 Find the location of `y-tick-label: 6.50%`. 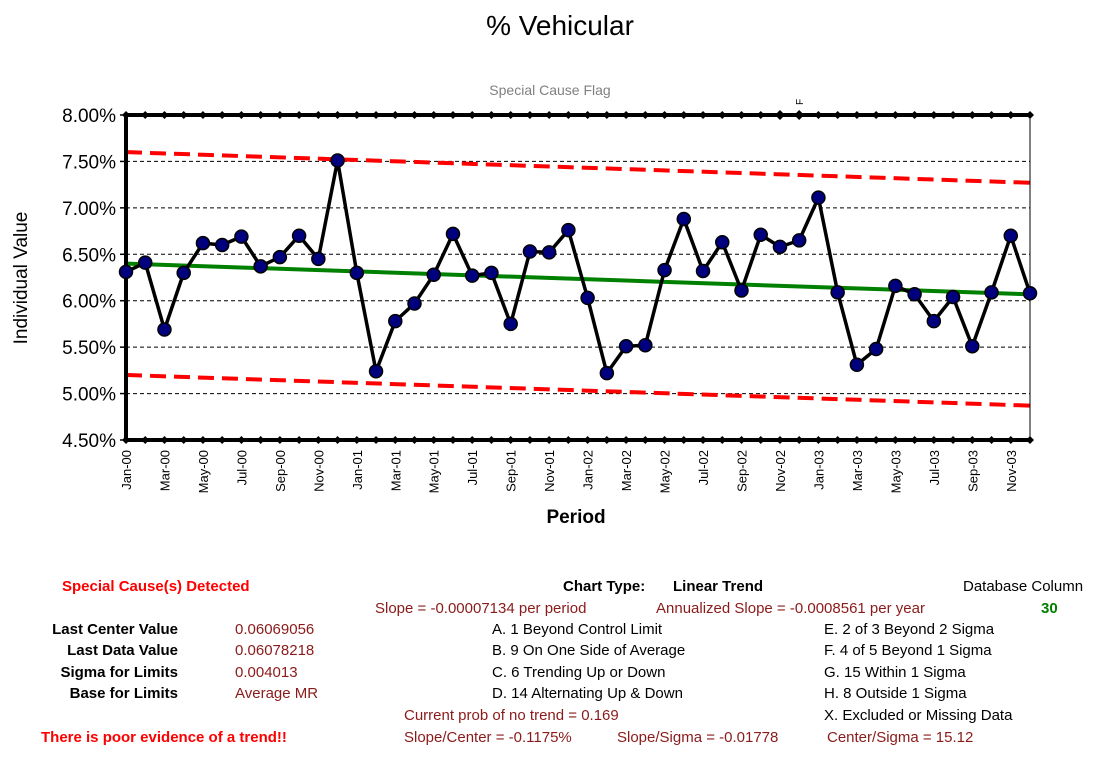

y-tick-label: 6.50% is located at coordinates (89, 255).